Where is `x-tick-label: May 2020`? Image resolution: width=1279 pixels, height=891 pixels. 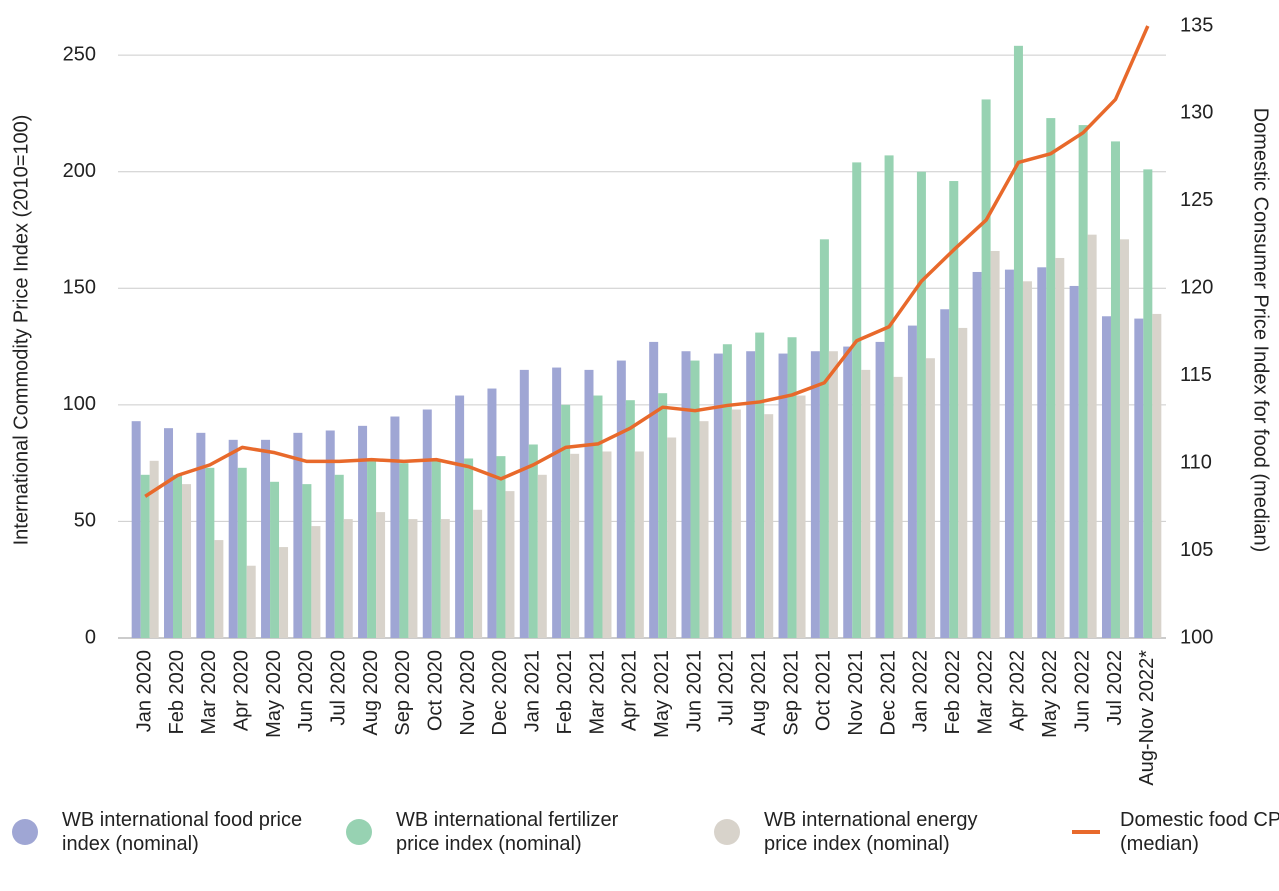 x-tick-label: May 2020 is located at coordinates (274, 694).